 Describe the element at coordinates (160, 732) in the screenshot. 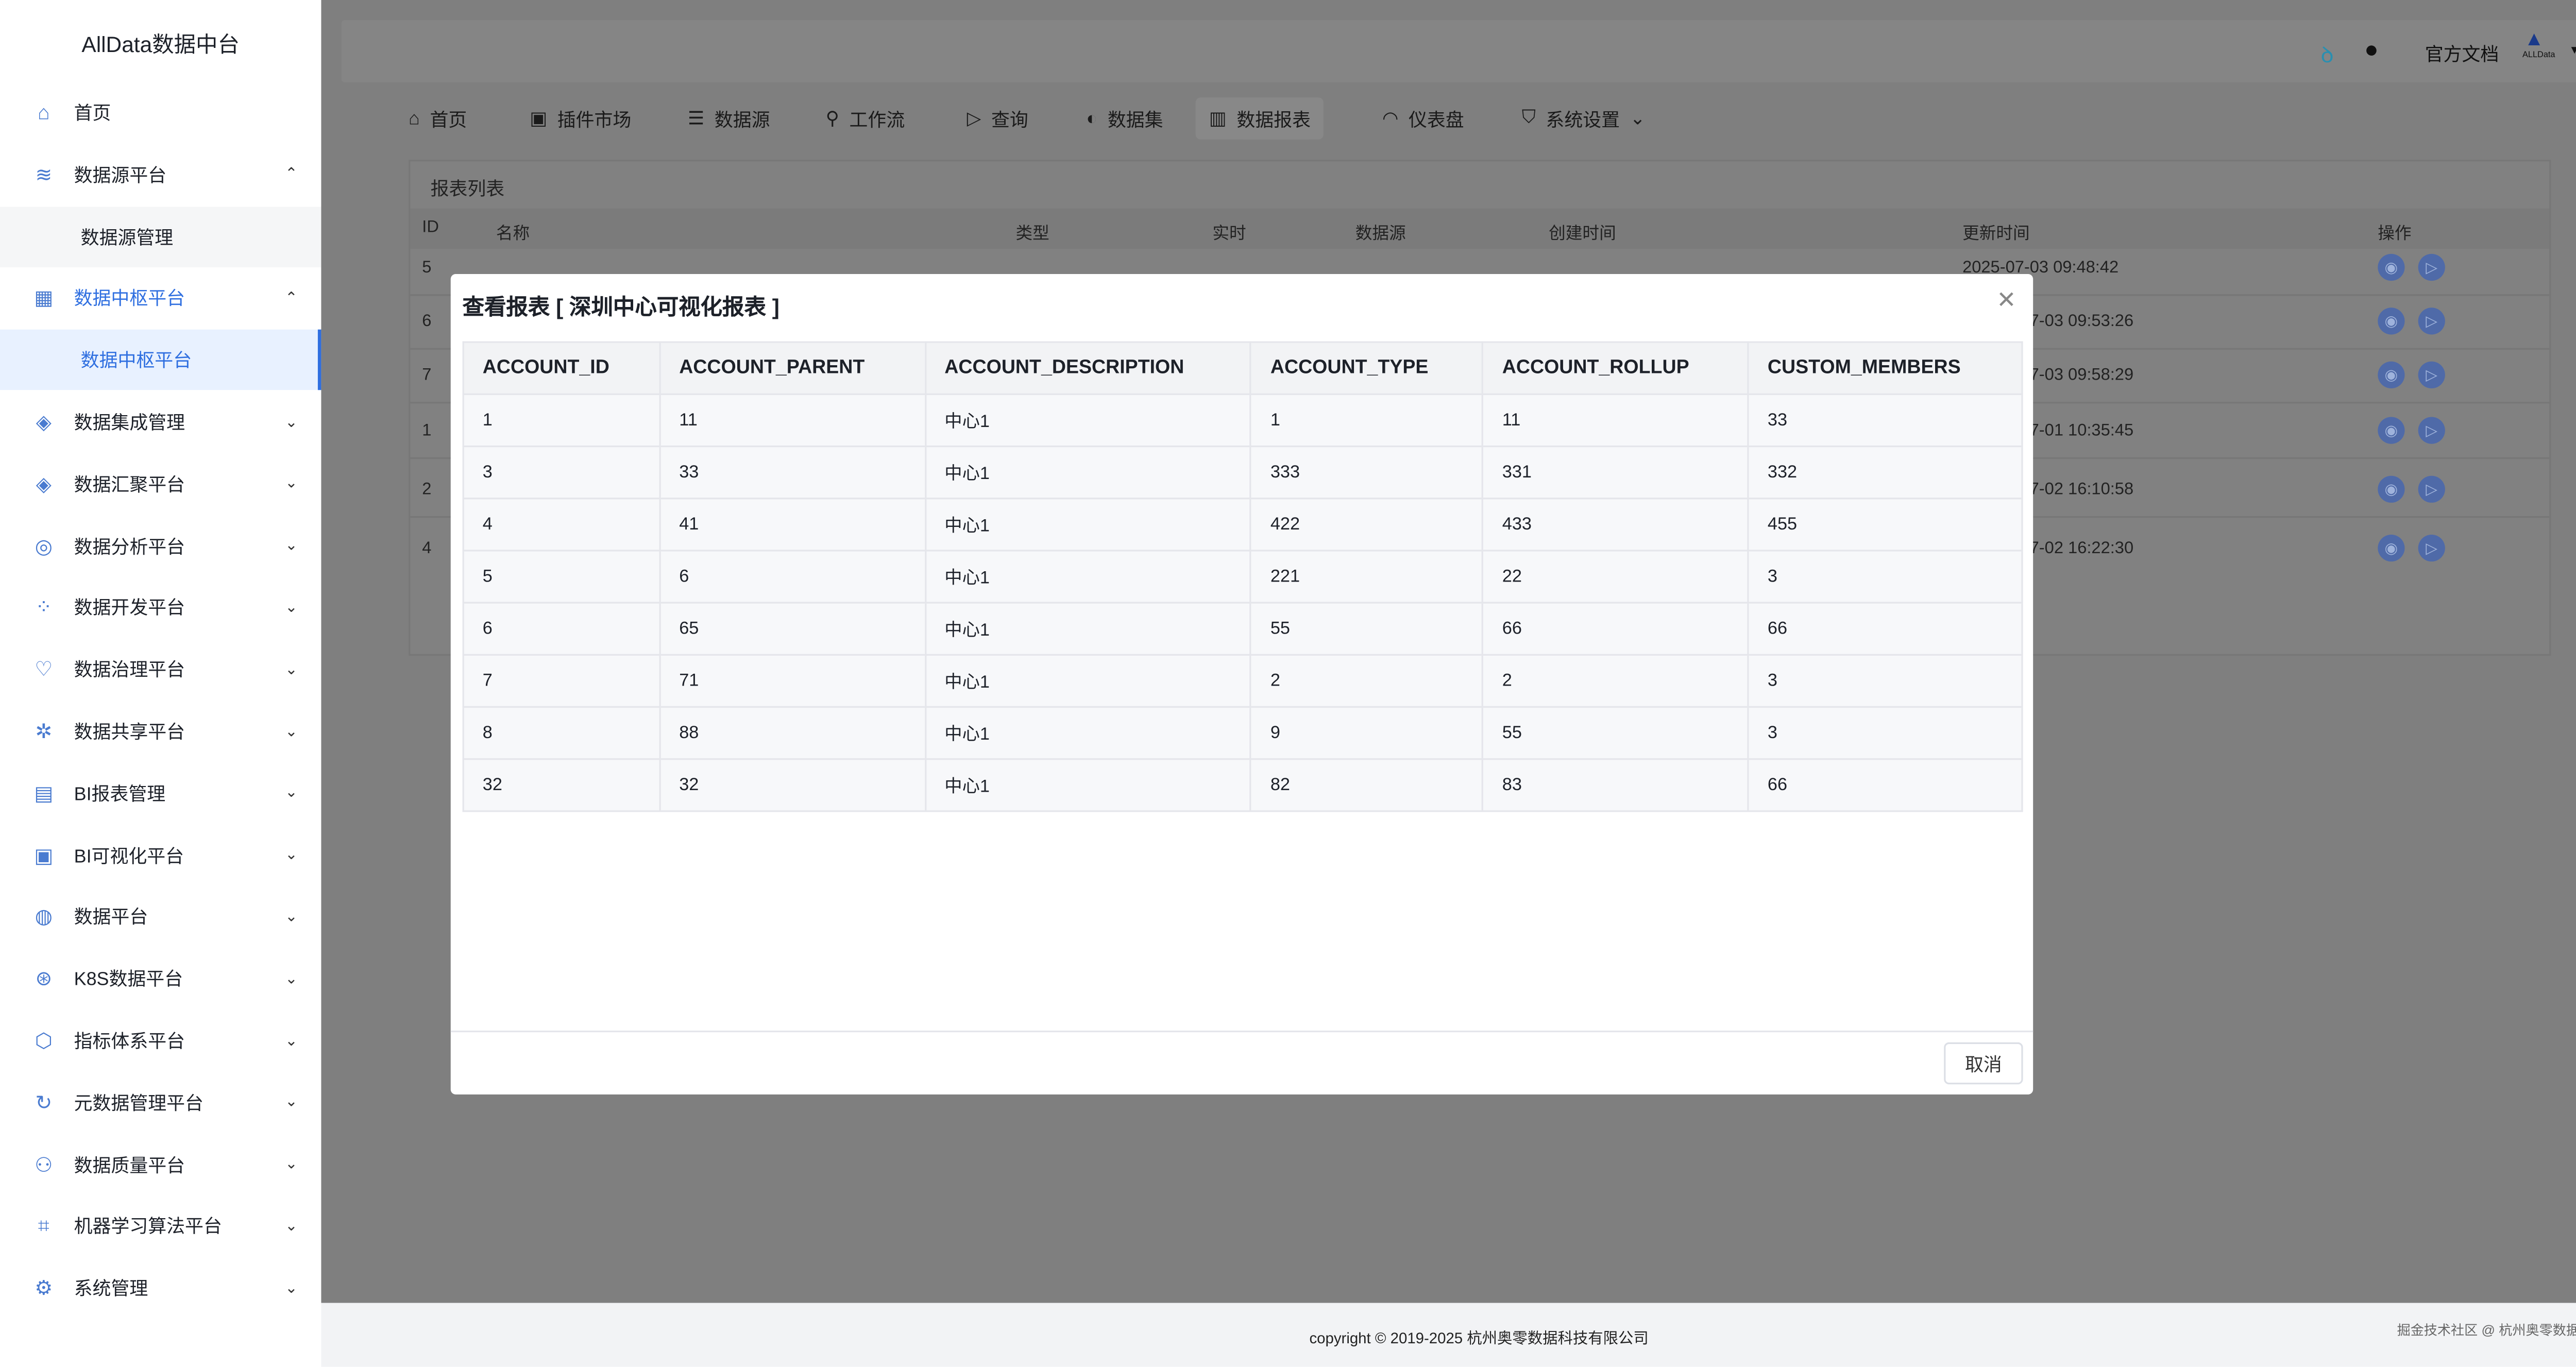

I see `sidebar-item: ✲ 数据共享平台 ⌄` at that location.